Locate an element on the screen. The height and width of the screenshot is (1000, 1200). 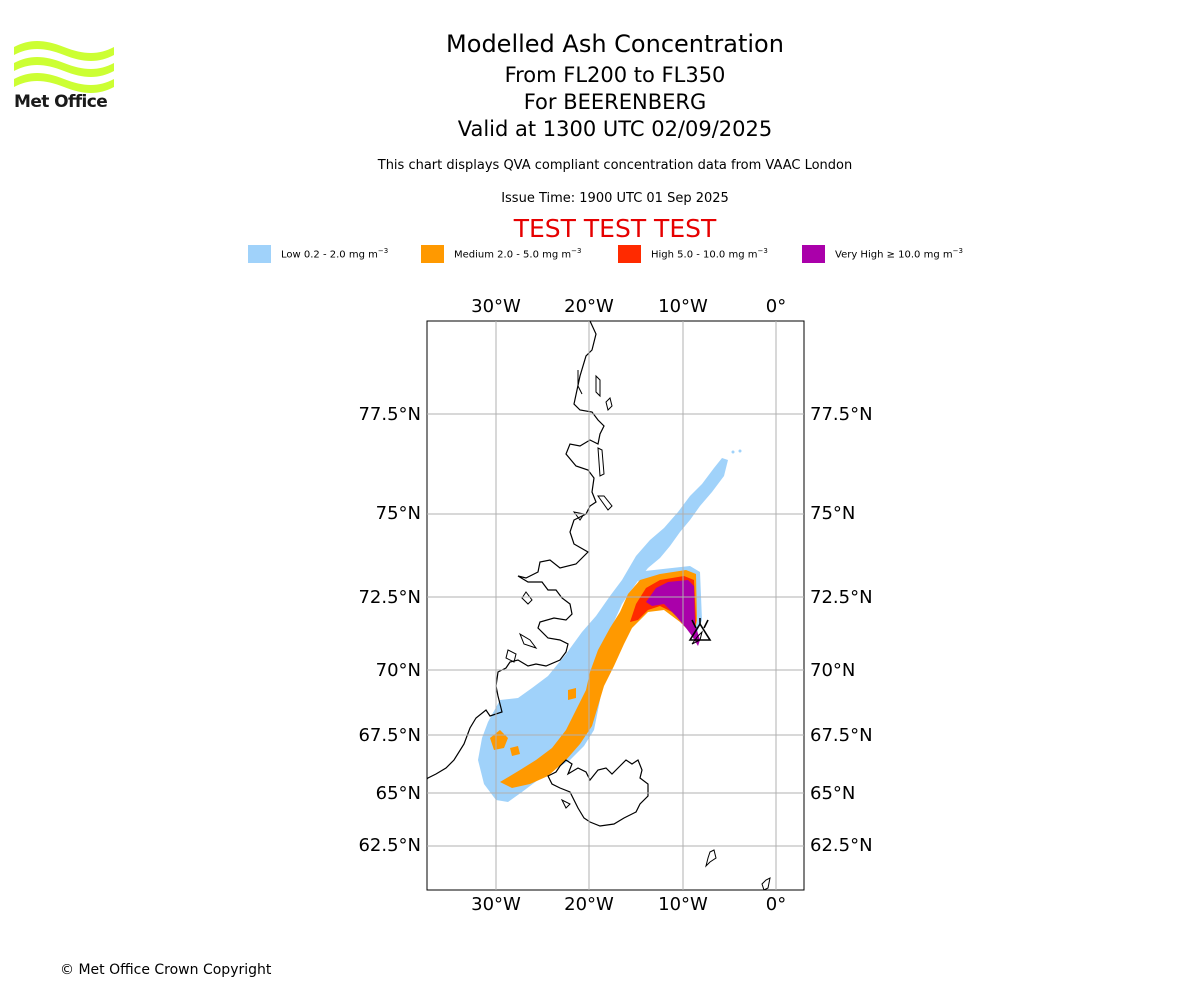
lon-label-top-30w: 30°W is located at coordinates (496, 306).